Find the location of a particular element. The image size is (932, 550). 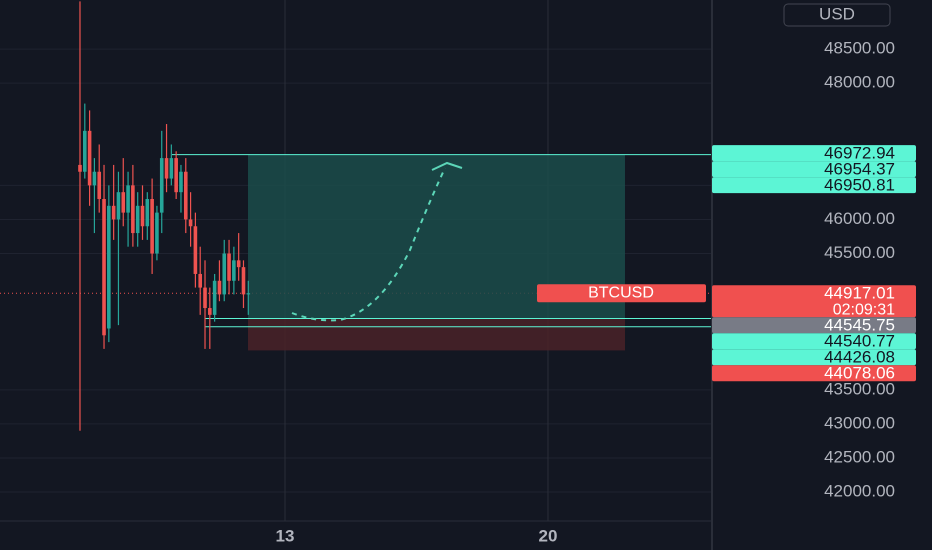

countdown: 02:09:31 is located at coordinates (864, 309).